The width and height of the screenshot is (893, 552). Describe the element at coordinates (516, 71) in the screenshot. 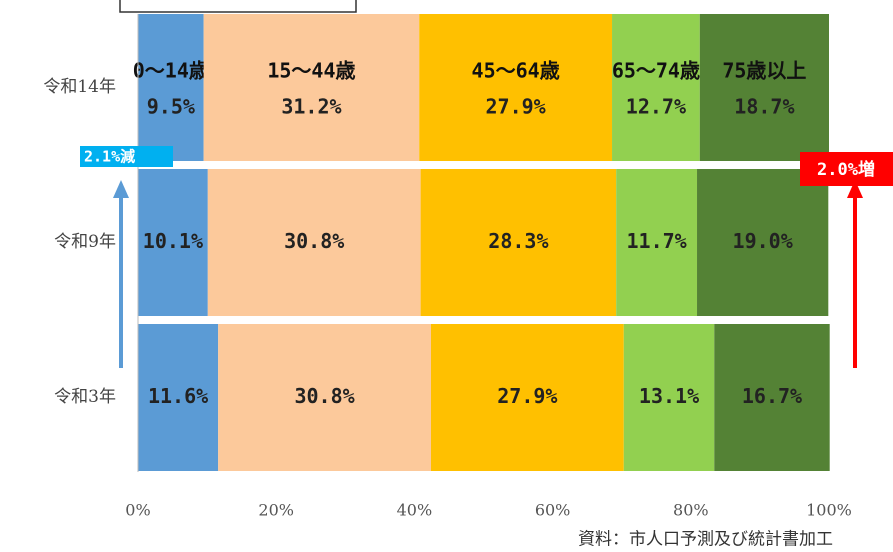

I see `series-label: 45〜64歳` at that location.